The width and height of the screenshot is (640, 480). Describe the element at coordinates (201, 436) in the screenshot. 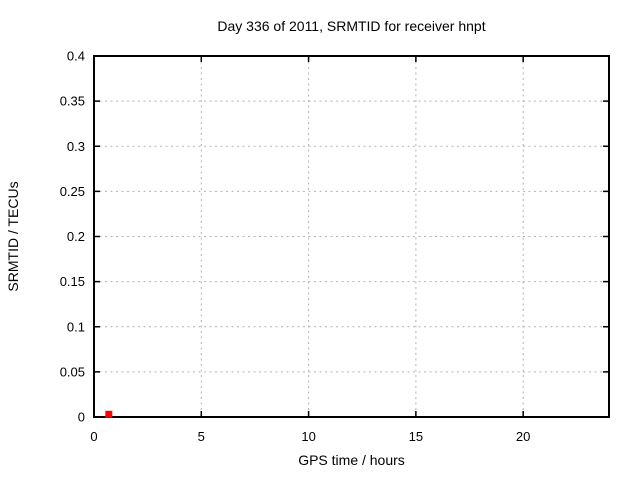

I see `x-tick-label: 5` at that location.